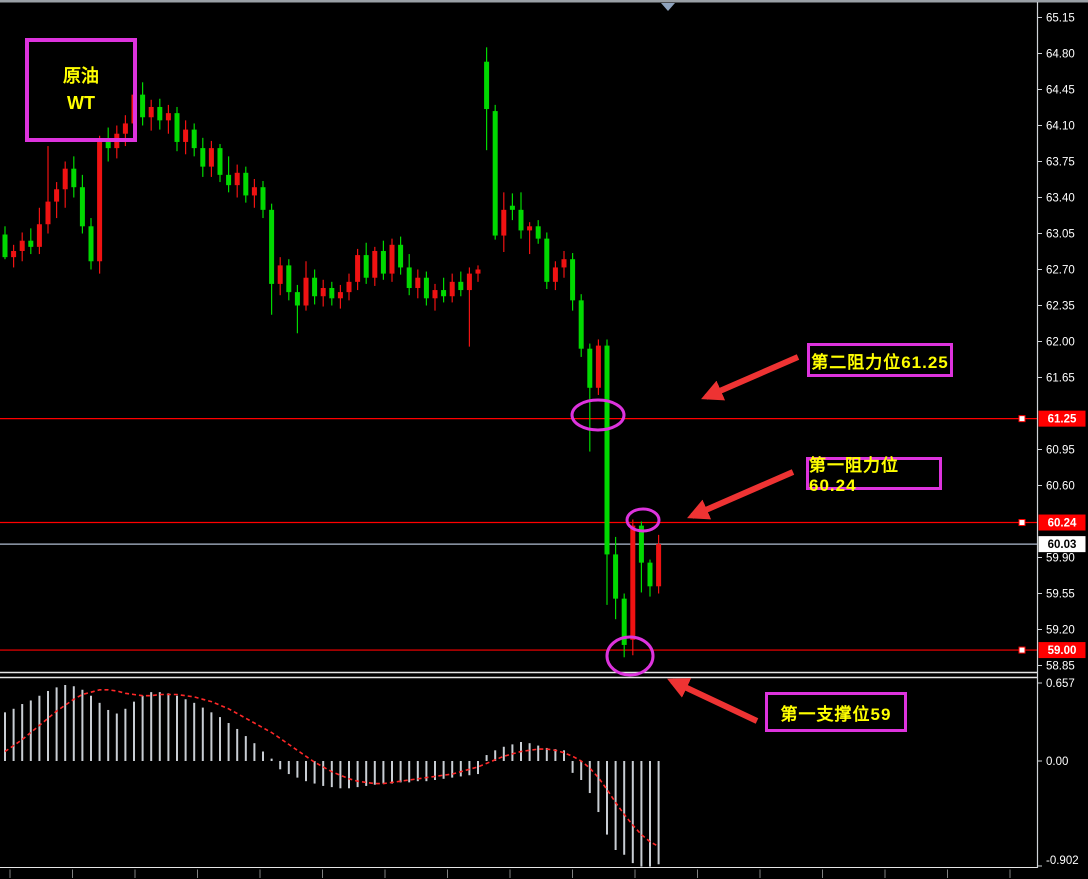 The height and width of the screenshot is (879, 1088). What do you see at coordinates (1060, 306) in the screenshot?
I see `price-axis-label: 62.35` at bounding box center [1060, 306].